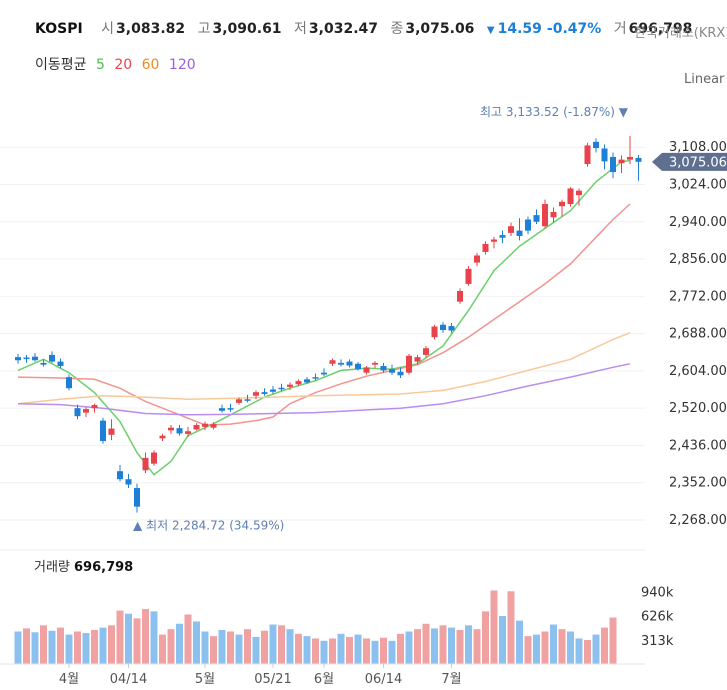 Image resolution: width=727 pixels, height=690 pixels. What do you see at coordinates (660, 29) in the screenshot?
I see `volume-value: 696,798` at bounding box center [660, 29].